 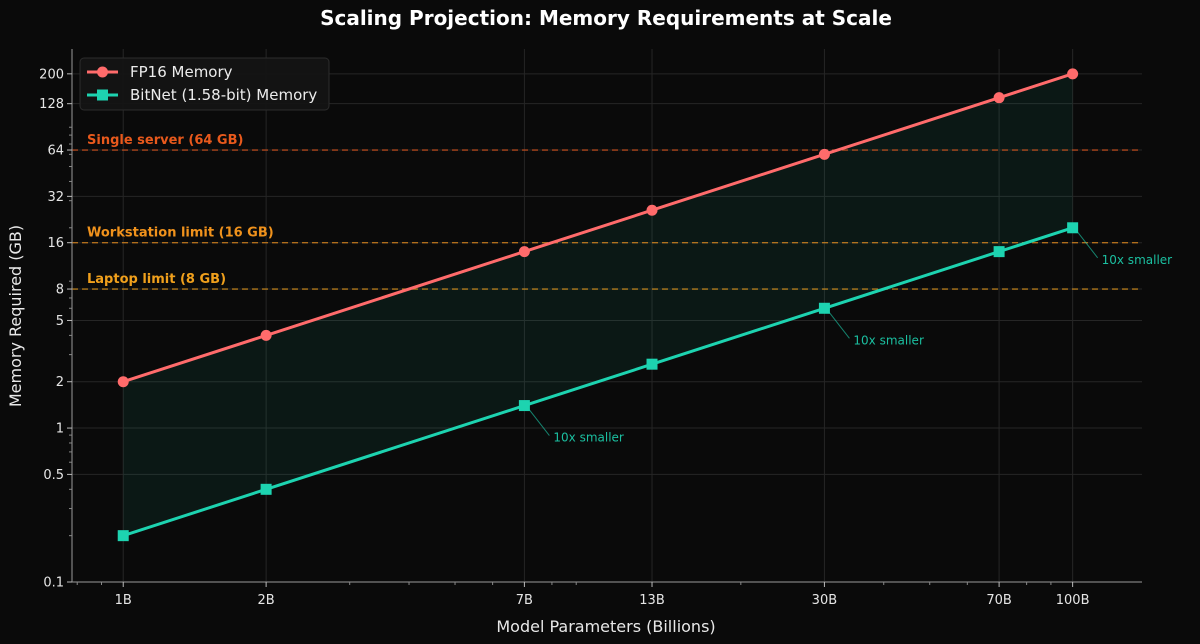 I want to click on legend-box, so click(x=204, y=84).